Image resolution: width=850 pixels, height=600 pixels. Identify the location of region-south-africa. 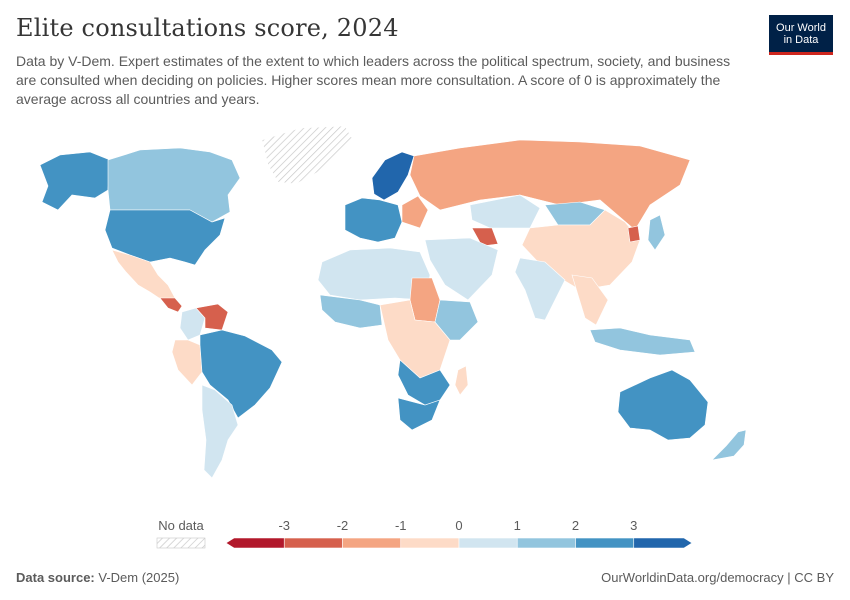
(419, 414).